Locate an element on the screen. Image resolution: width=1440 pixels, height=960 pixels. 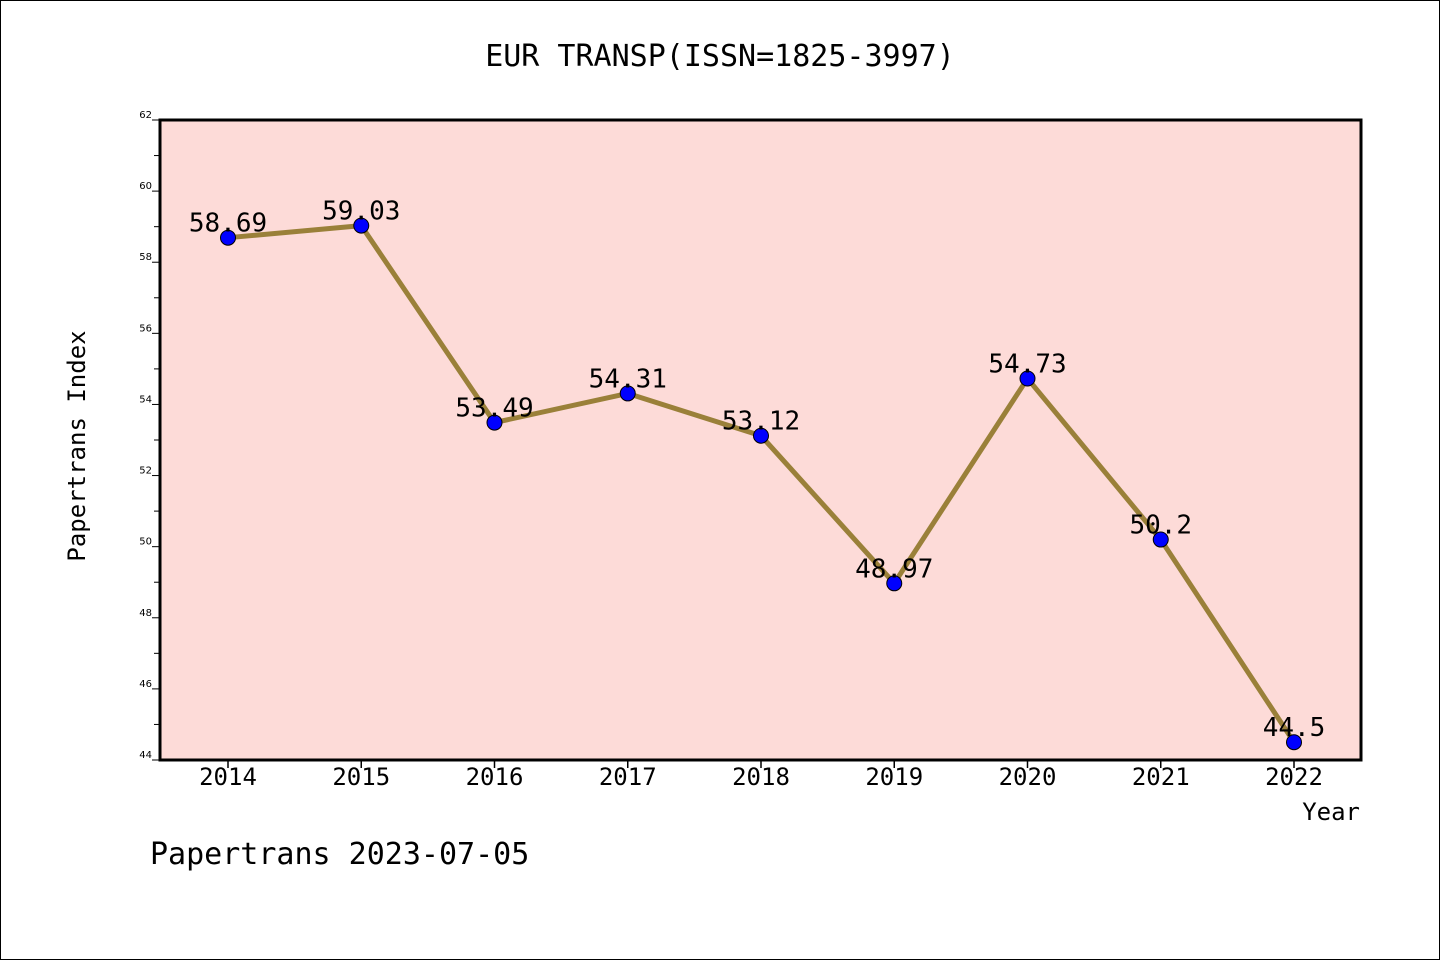
data-label: 53.49 is located at coordinates (494, 409).